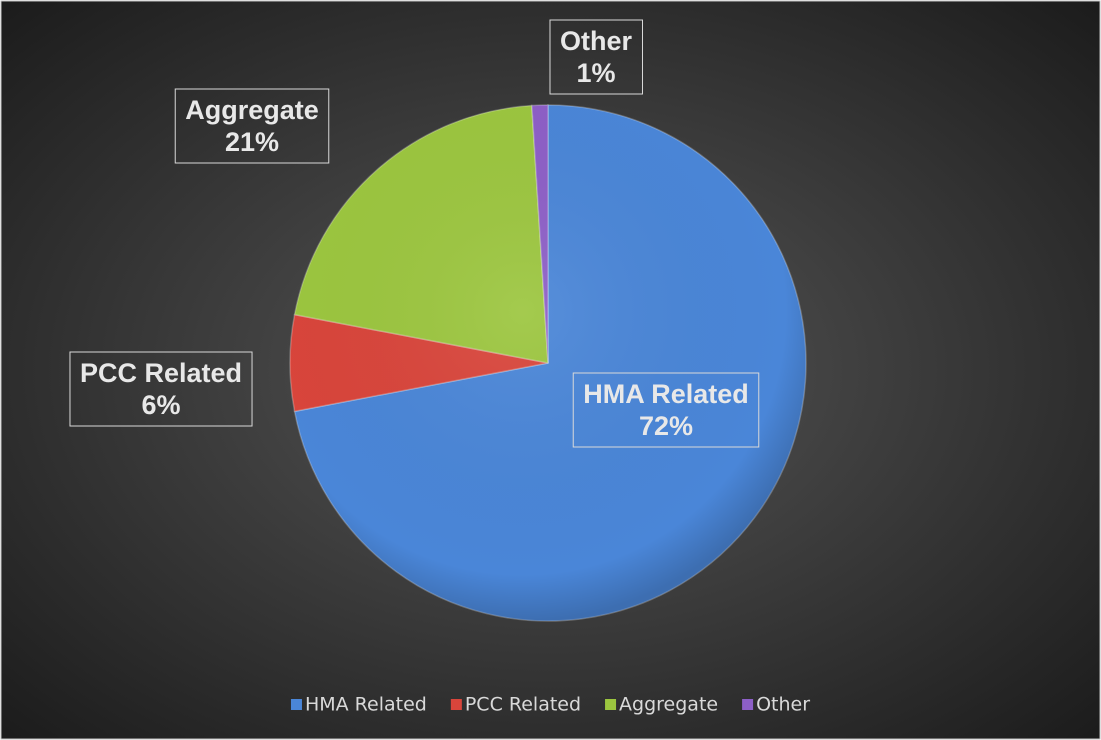 This screenshot has height=740, width=1101. Describe the element at coordinates (595, 73) in the screenshot. I see `data-label-value: 1%` at that location.